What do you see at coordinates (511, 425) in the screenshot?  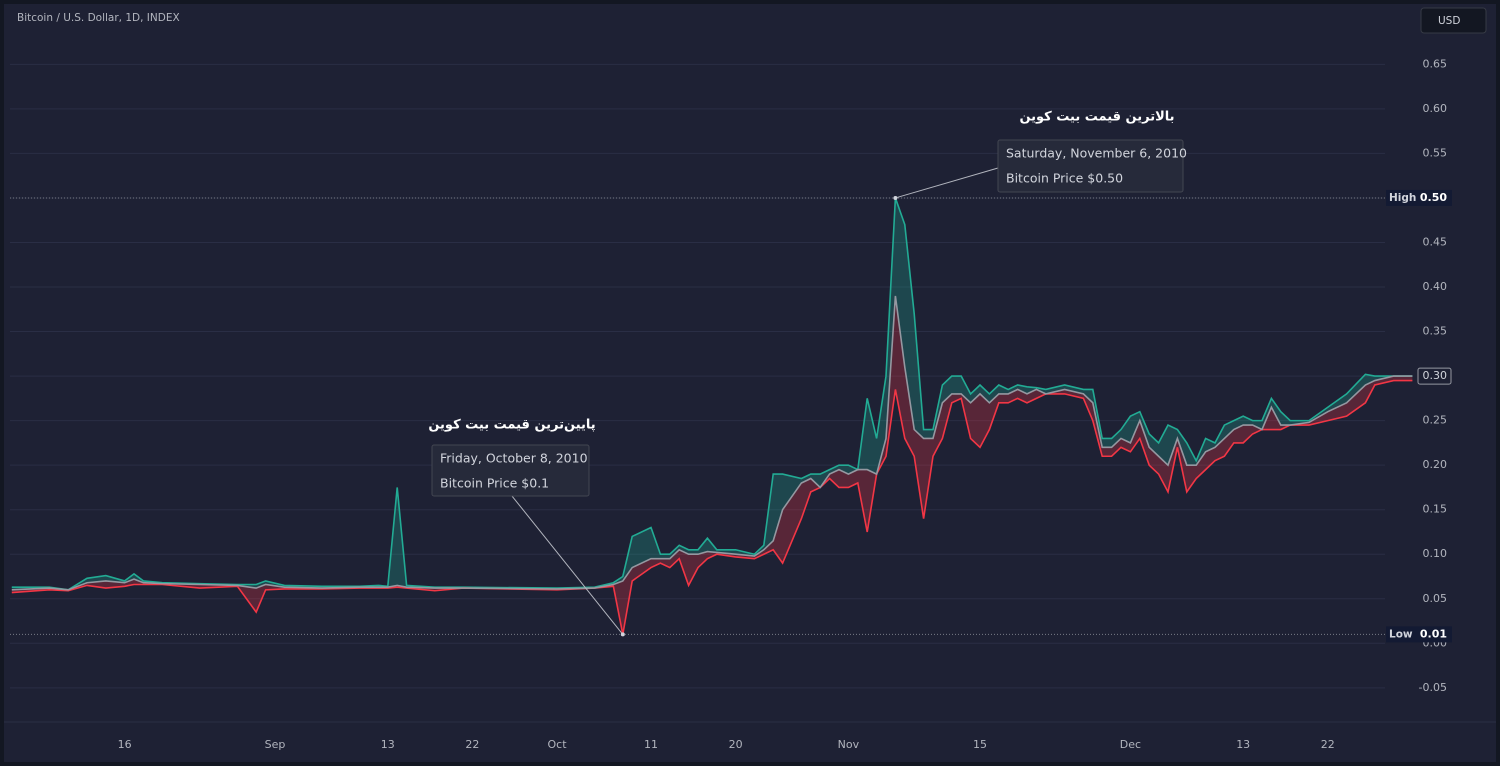 I see `annotation-title: پایین‌ترین قیمت بیت کوین` at bounding box center [511, 425].